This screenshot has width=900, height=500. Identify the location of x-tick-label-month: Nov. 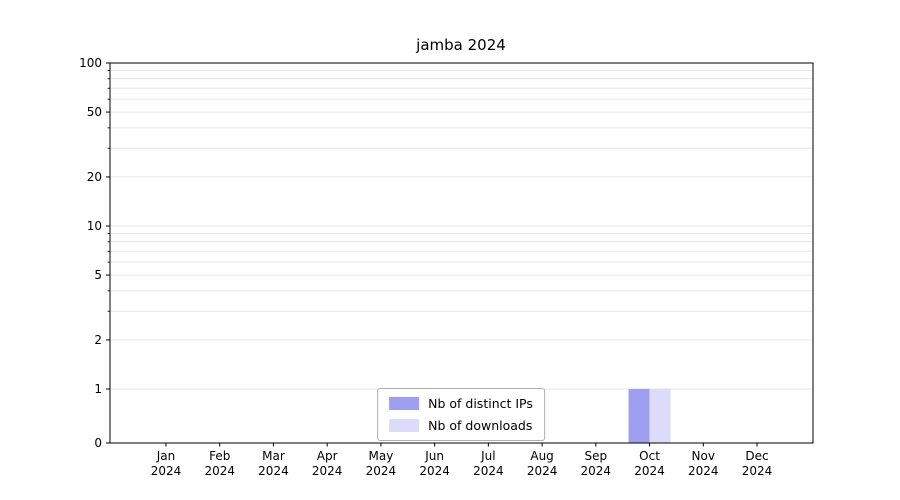
(703, 456).